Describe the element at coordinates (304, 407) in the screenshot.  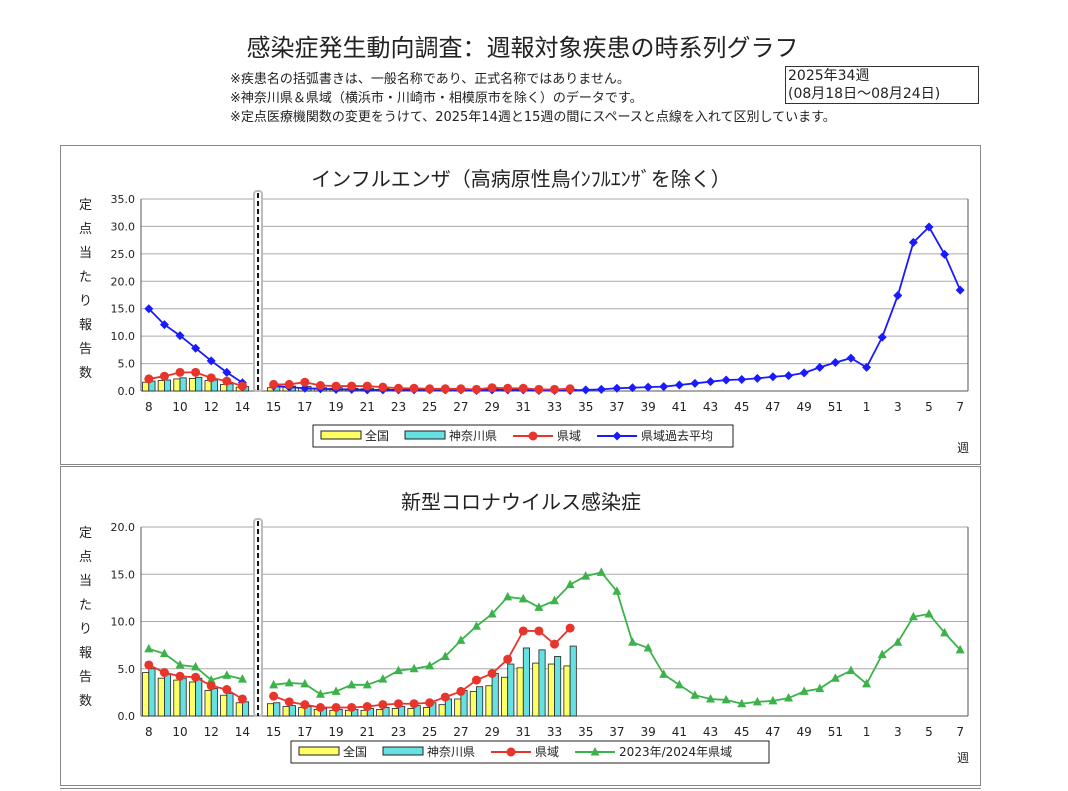
I see `x-tick-label: 17` at that location.